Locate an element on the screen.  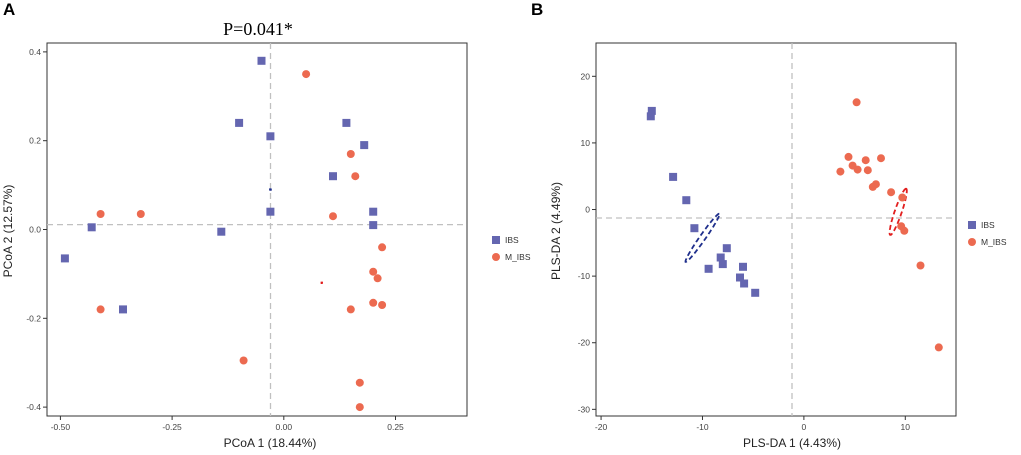
panel-b-x-tick-label: -20 is located at coordinates (601, 427).